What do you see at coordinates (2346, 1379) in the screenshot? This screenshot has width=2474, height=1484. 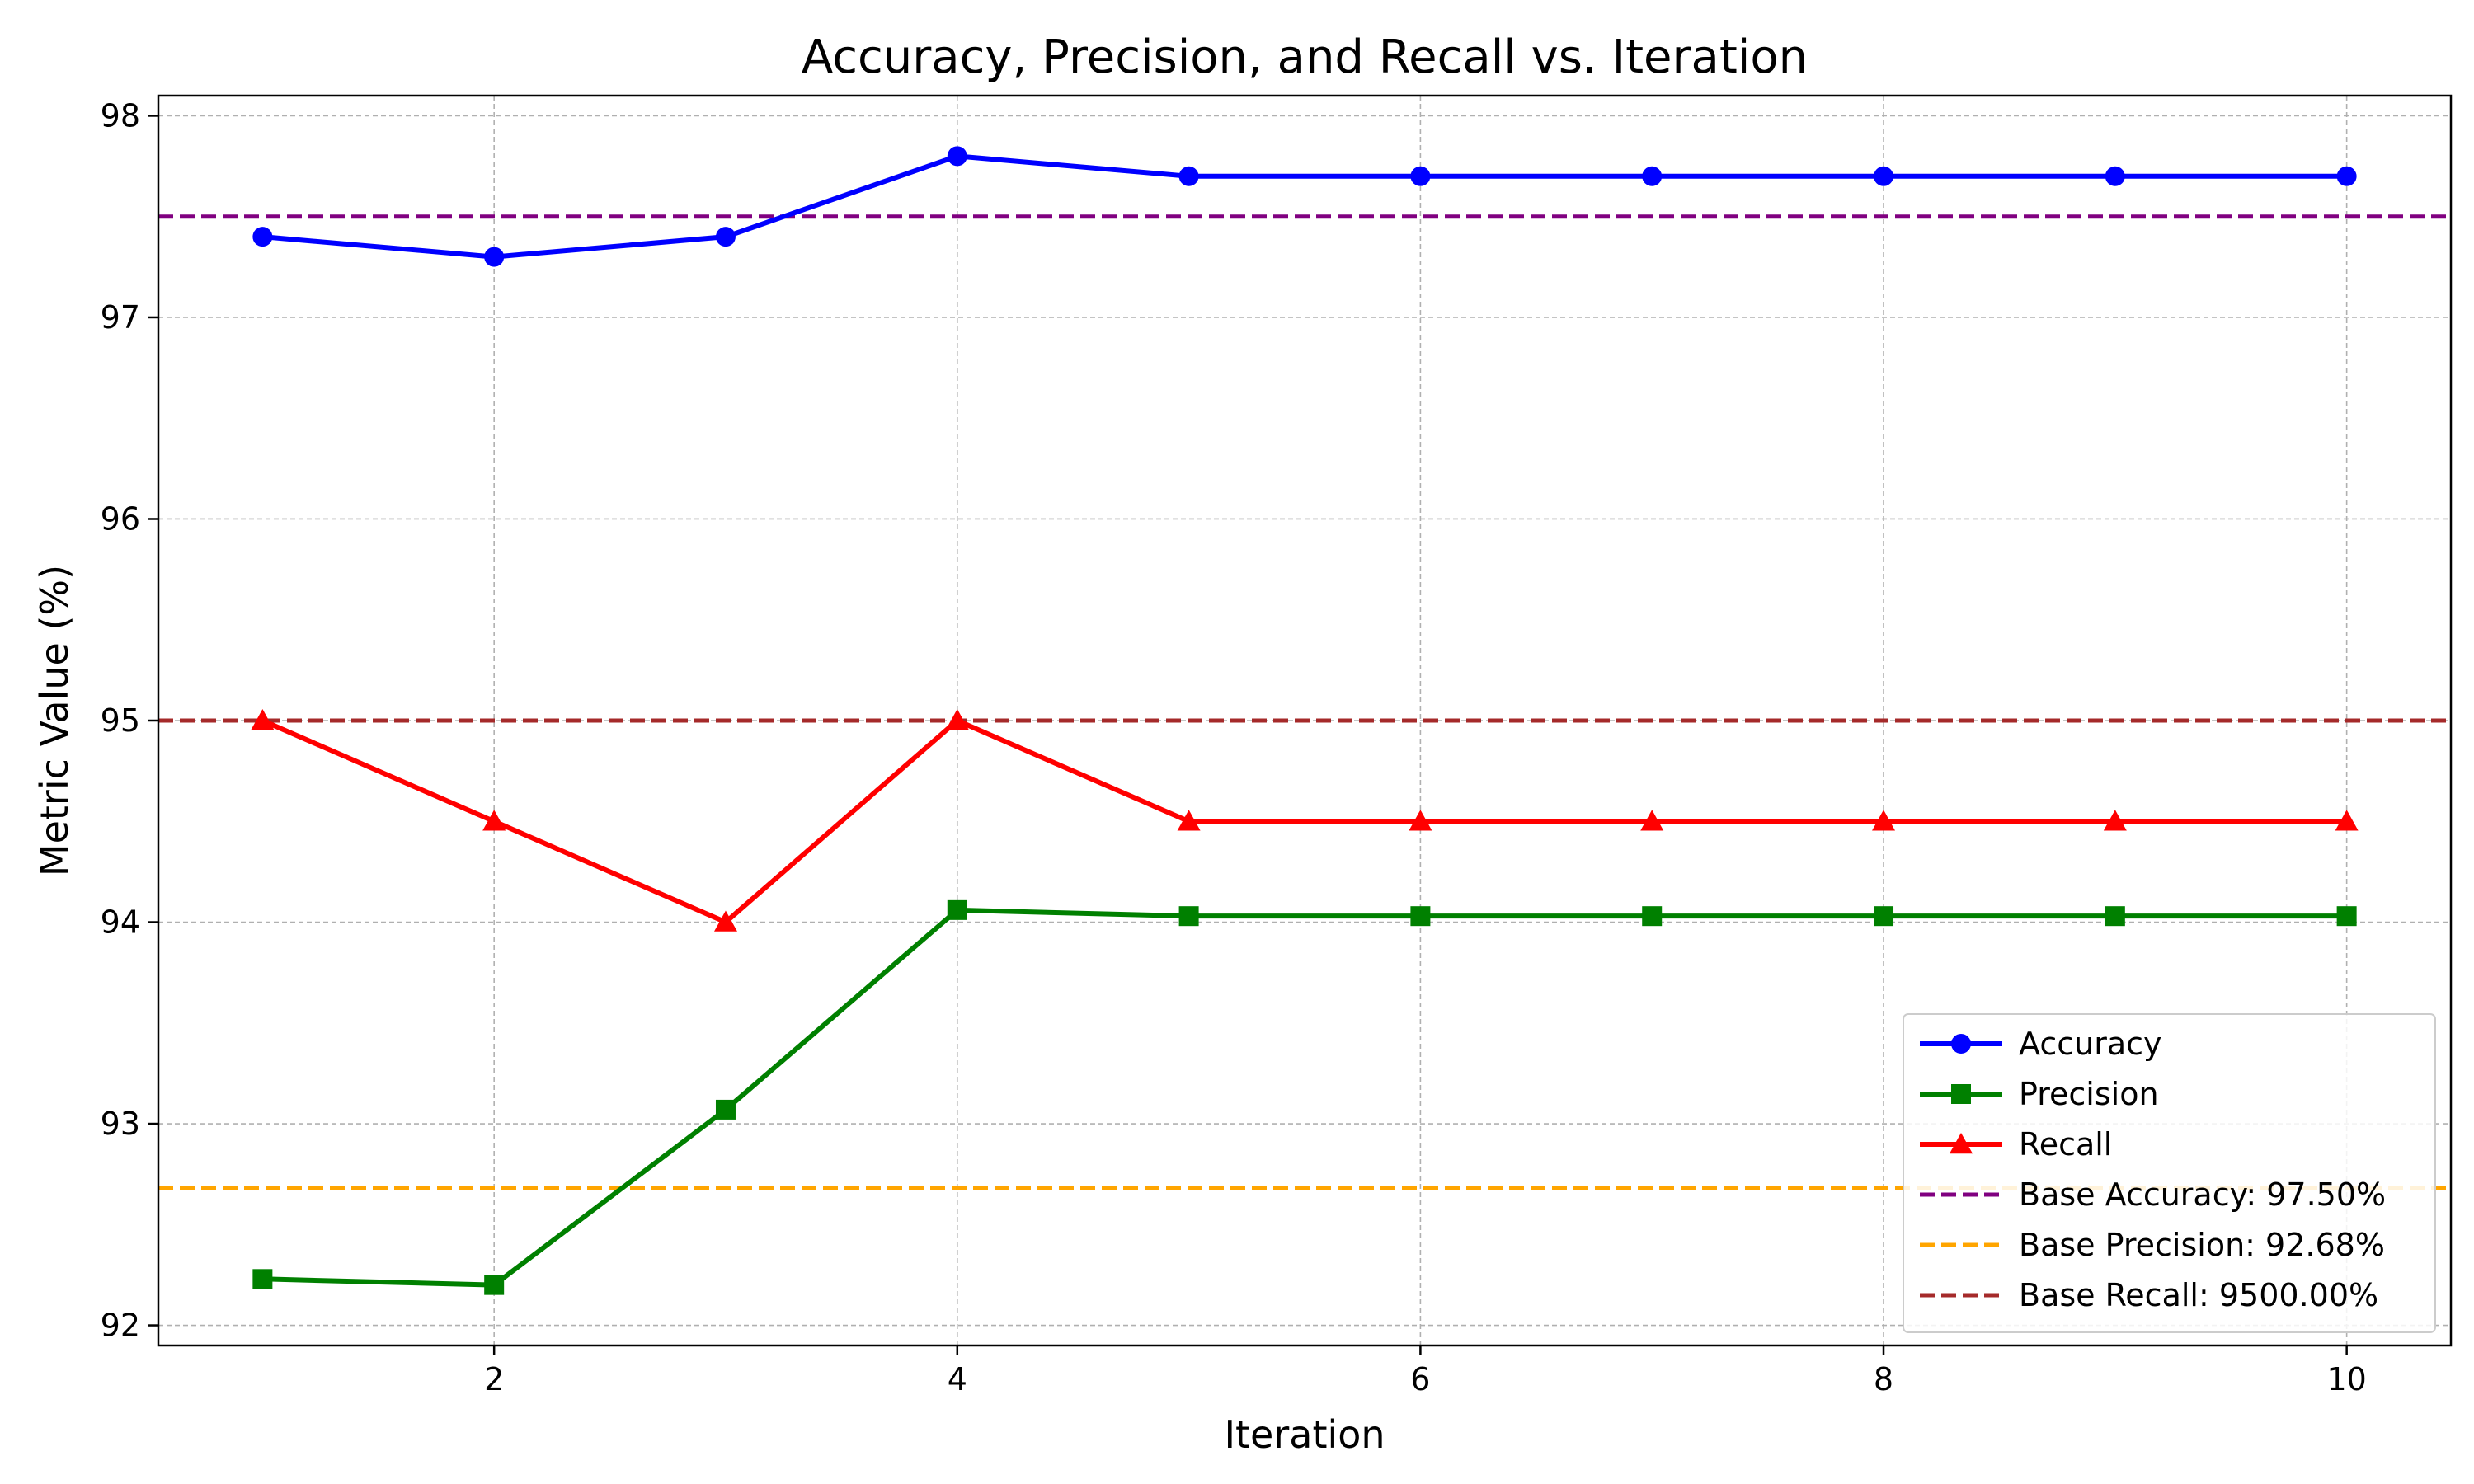 I see `x-tick-label: 10` at bounding box center [2346, 1379].